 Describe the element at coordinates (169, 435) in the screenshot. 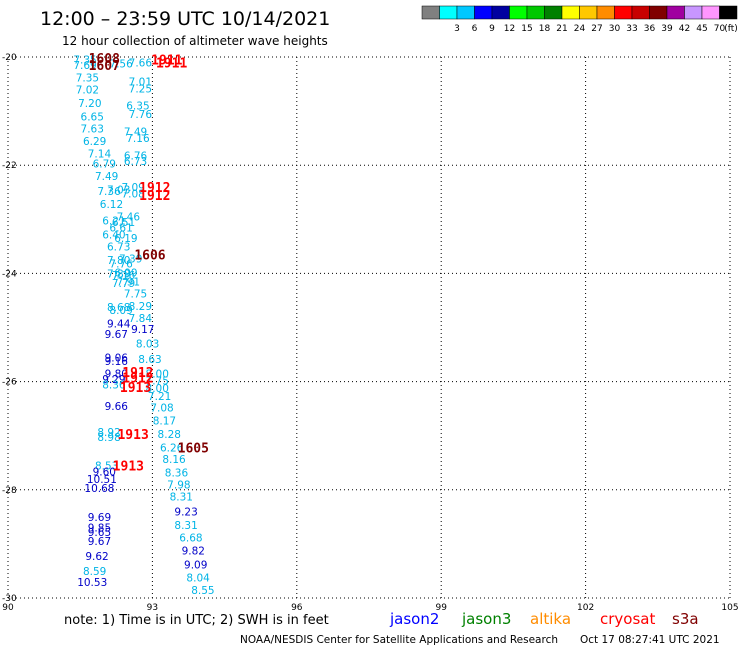

I see `wave-height-value: 8.28` at that location.